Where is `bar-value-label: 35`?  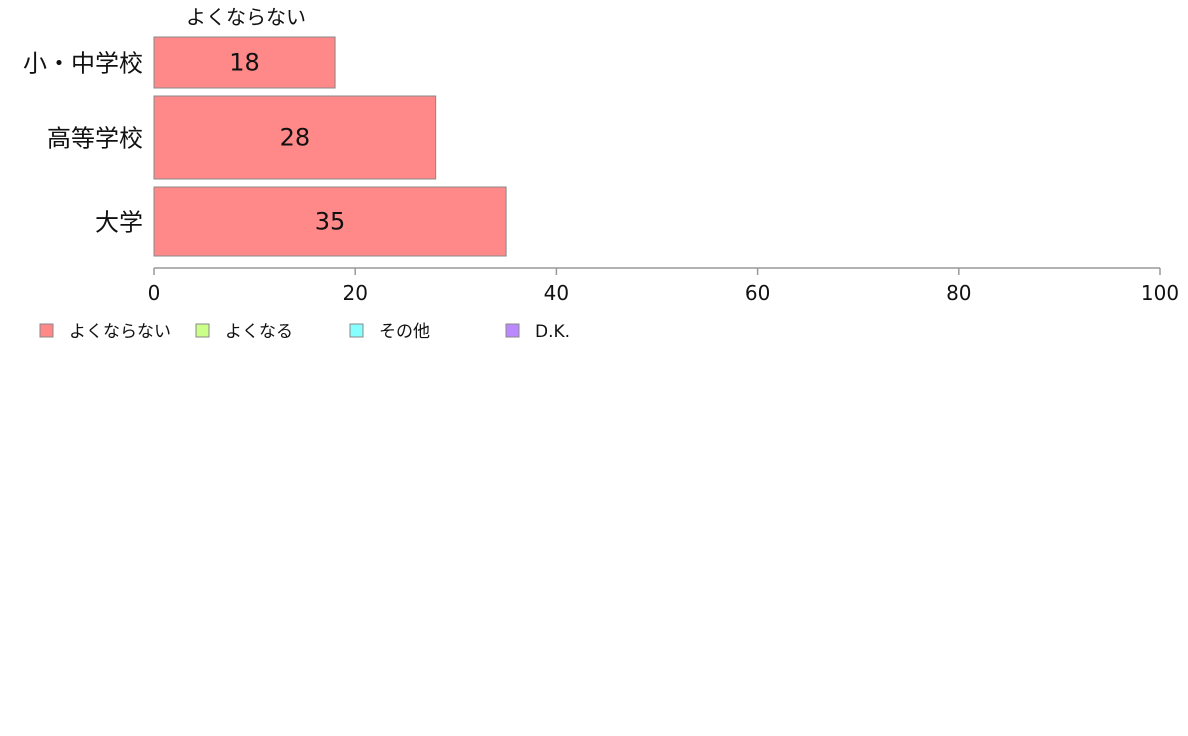
bar-value-label: 35 is located at coordinates (330, 222).